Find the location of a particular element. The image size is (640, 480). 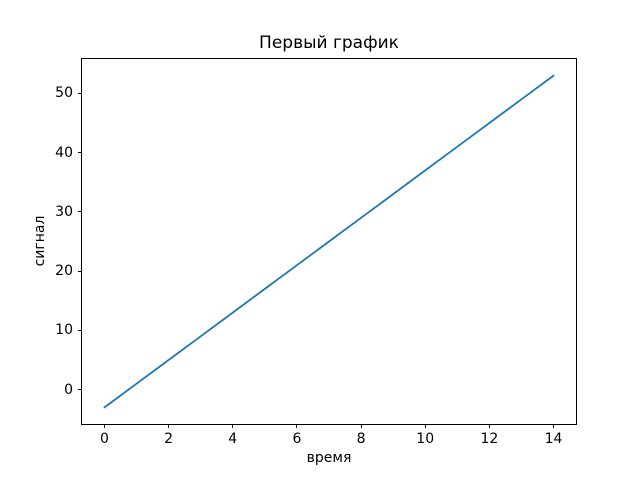

x-axis-label: время is located at coordinates (329, 458).